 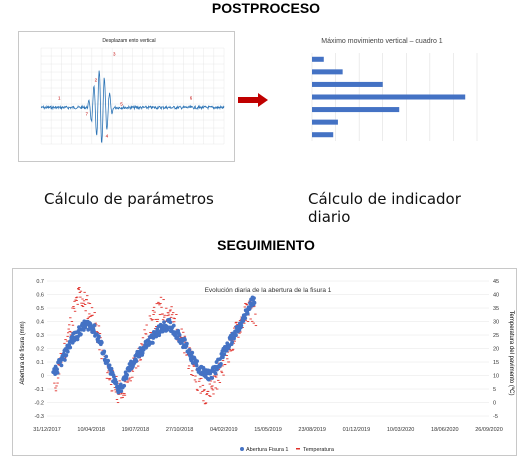 I want to click on tracking-x-tick: 19/07/2018, so click(x=136, y=430).